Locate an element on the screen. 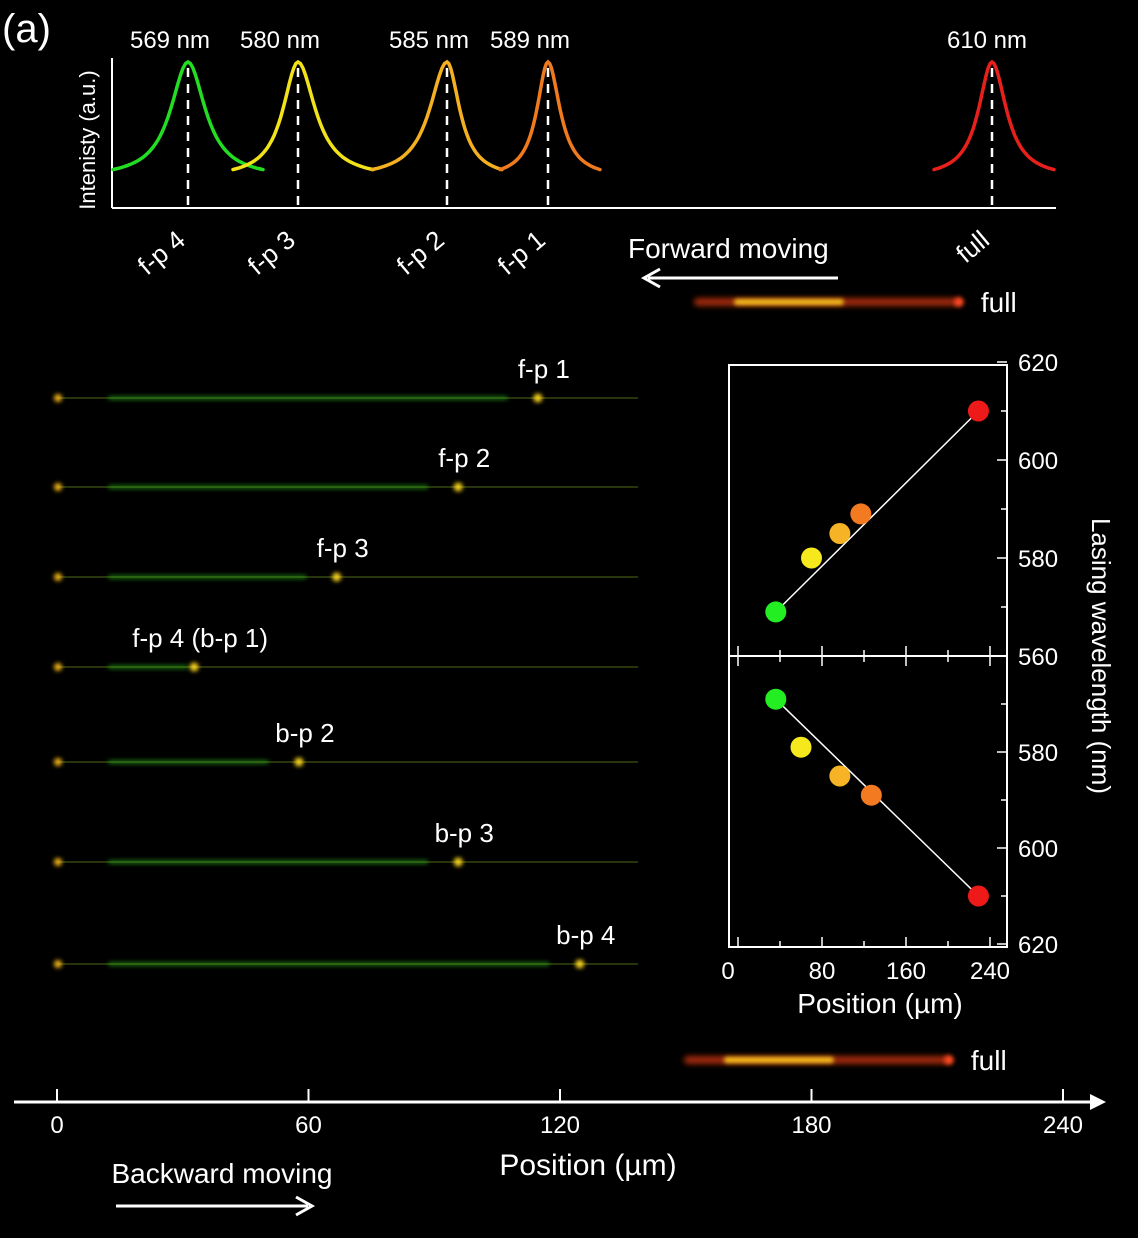 The image size is (1138, 1238). inset-top-ytick-label: 620 is located at coordinates (1038, 363).